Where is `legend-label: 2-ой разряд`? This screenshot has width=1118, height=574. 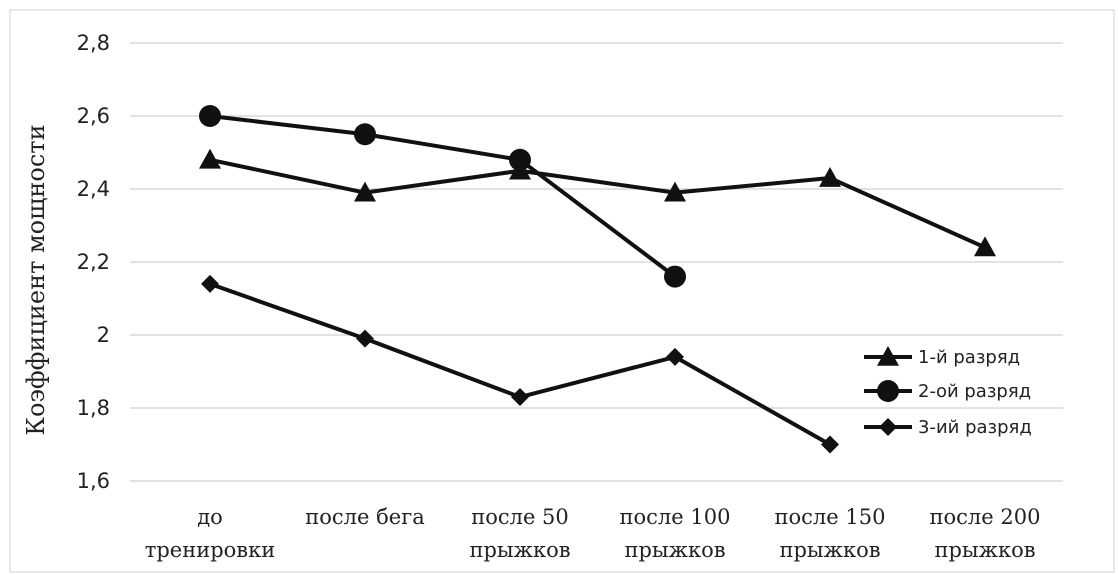
legend-label: 2-ой разряд is located at coordinates (974, 391).